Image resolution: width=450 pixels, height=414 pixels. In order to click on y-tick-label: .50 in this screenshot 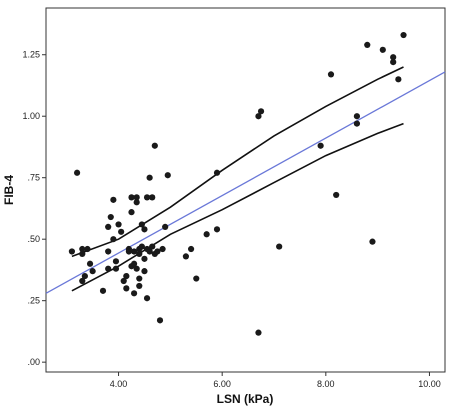, I will do `click(33, 239)`.